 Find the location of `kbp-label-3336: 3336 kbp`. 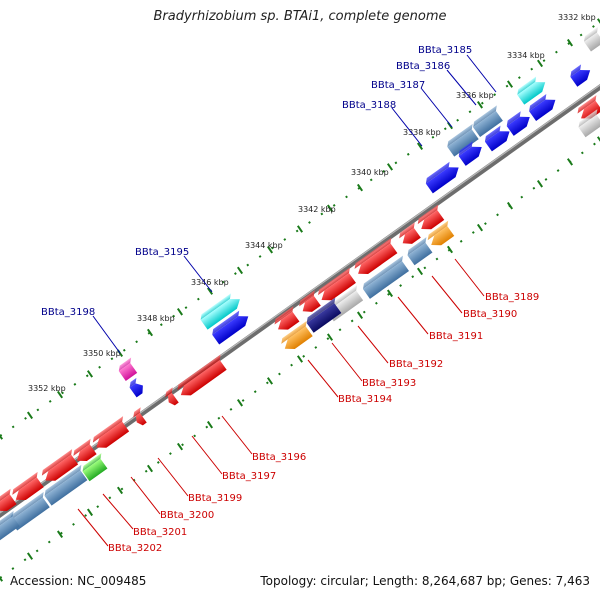

kbp-label-3336: 3336 kbp is located at coordinates (475, 95).